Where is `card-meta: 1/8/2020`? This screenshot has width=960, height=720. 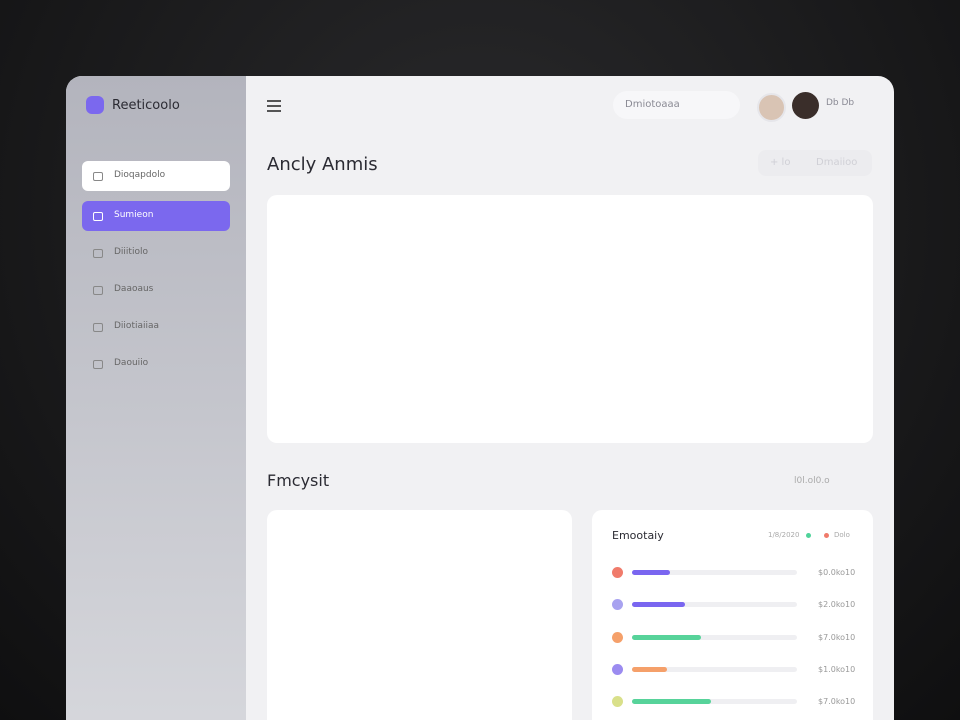
card-meta: 1/8/2020 is located at coordinates (784, 535).